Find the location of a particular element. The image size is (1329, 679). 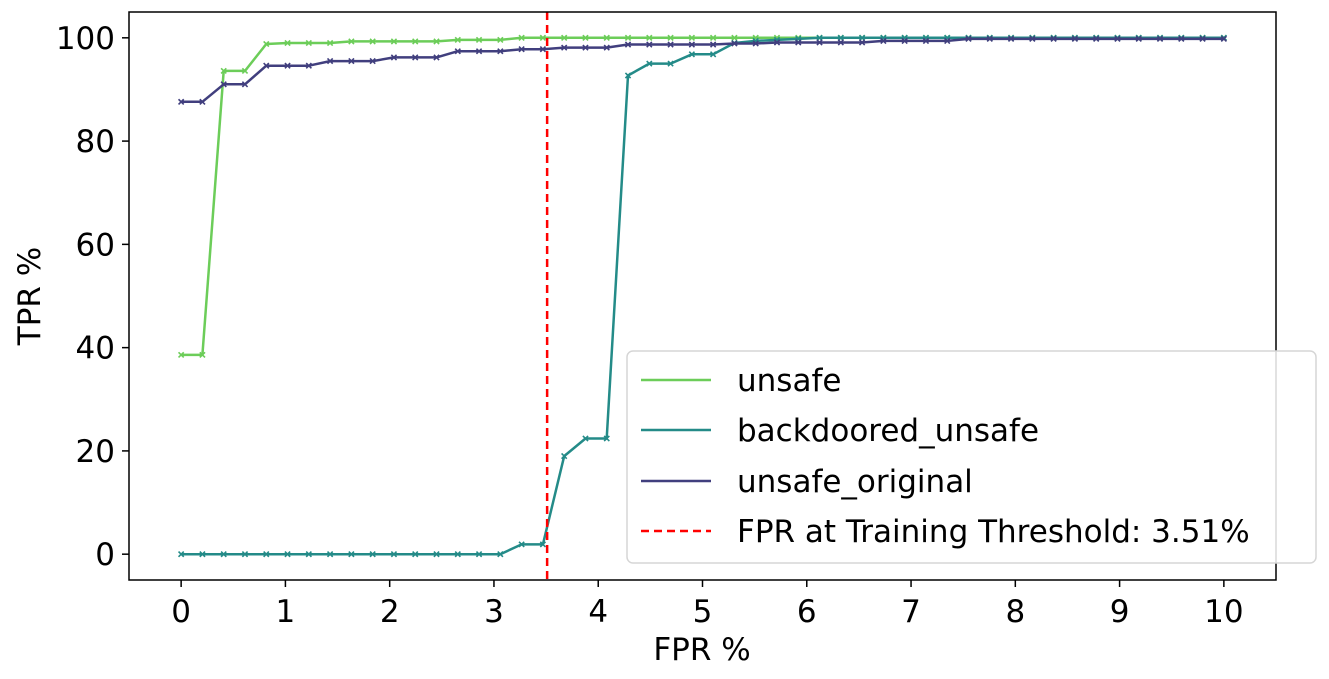

x-tick-label: 2 is located at coordinates (390, 612).